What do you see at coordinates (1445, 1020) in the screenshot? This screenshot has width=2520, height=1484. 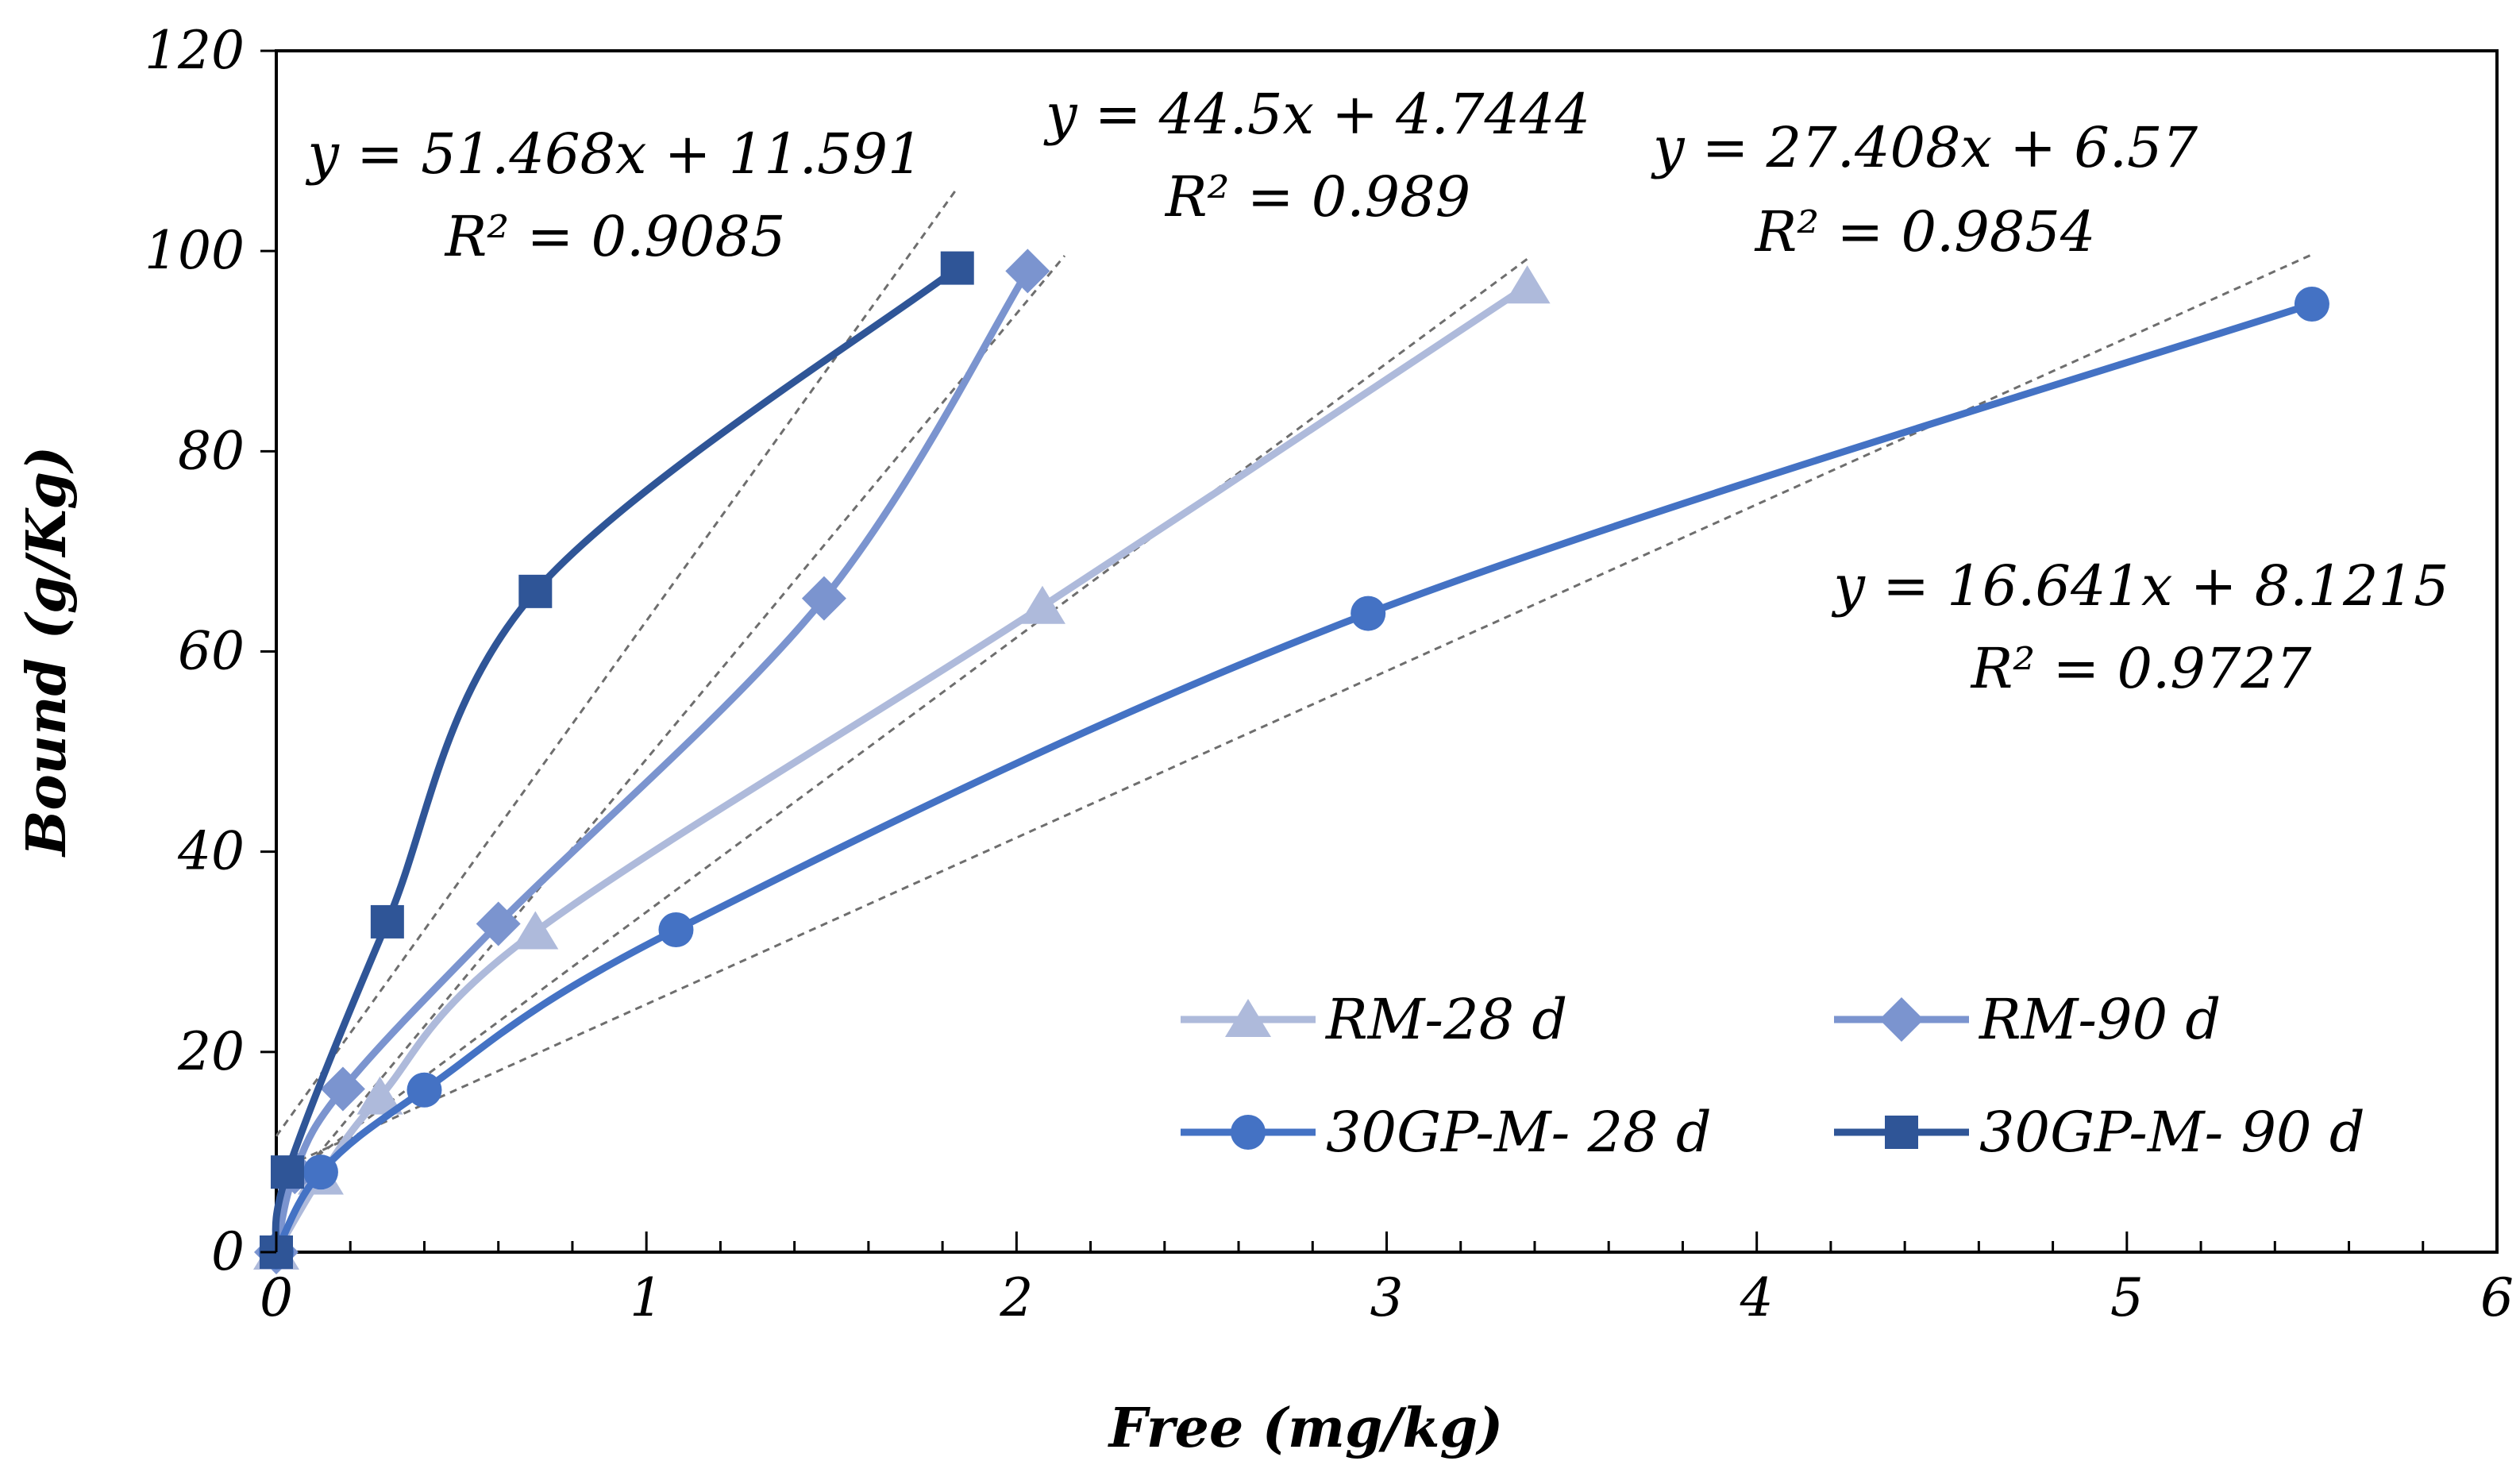 I see `legend-label: RM-28 d` at bounding box center [1445, 1020].